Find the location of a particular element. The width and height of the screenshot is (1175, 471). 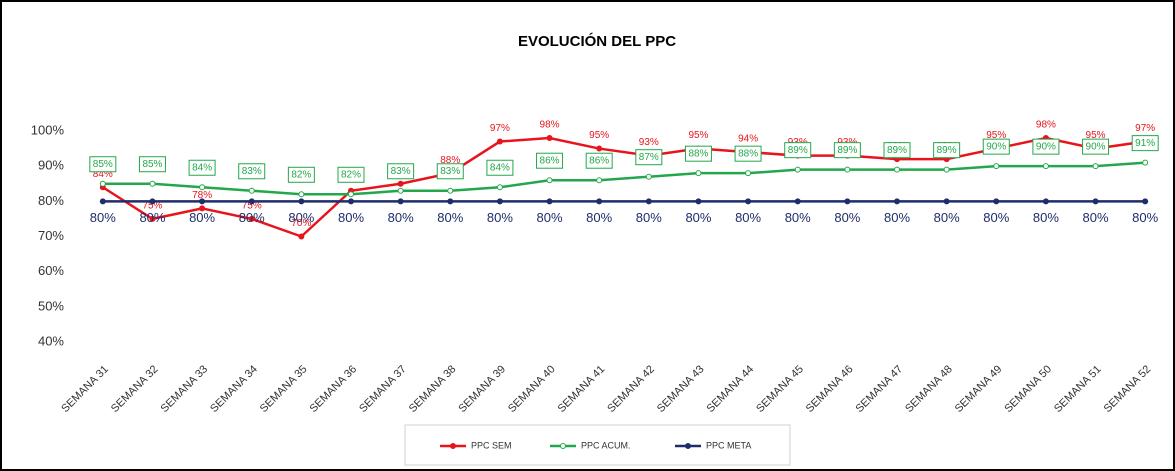

y-tick-label: 100% is located at coordinates (48, 129).